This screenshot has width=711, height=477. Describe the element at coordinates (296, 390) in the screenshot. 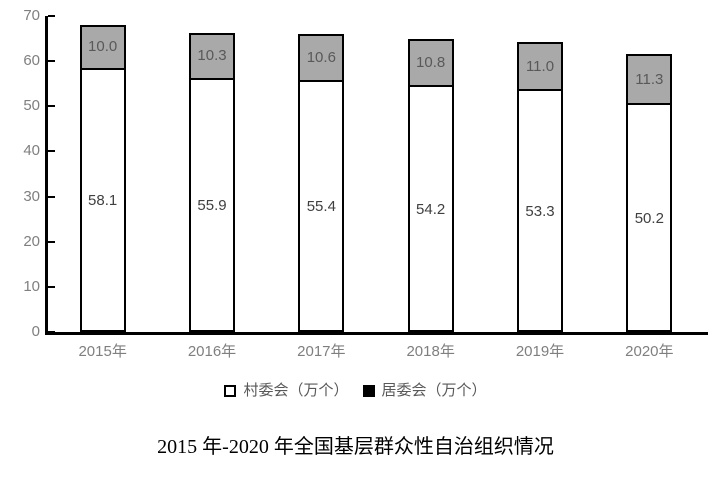

I see `legend-label-cunweihui: 村委会（万个）` at that location.